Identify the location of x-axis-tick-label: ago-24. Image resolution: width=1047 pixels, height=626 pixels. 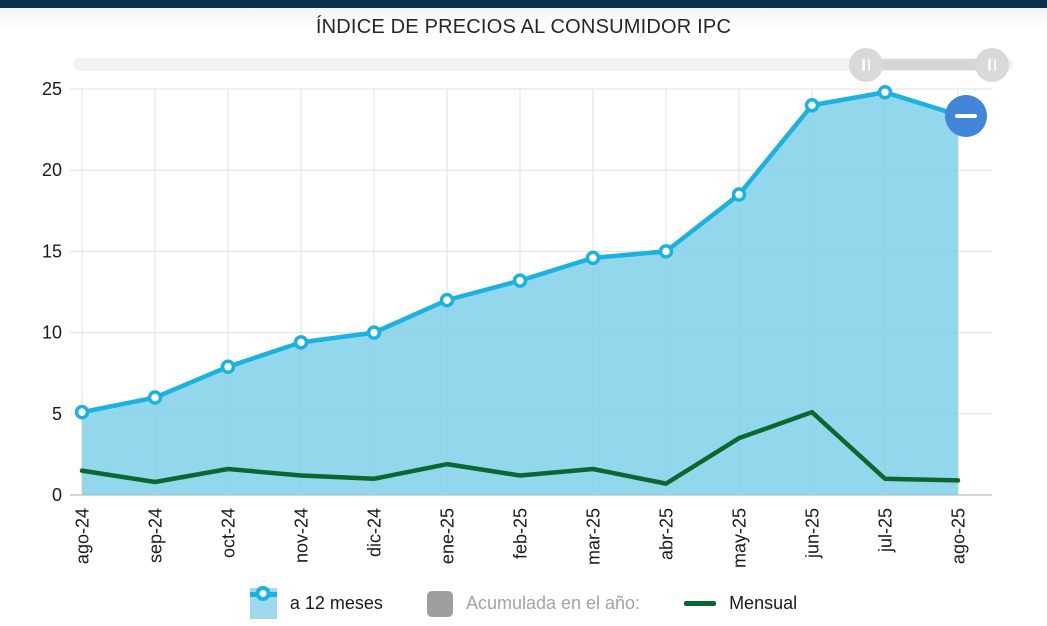
(82, 536).